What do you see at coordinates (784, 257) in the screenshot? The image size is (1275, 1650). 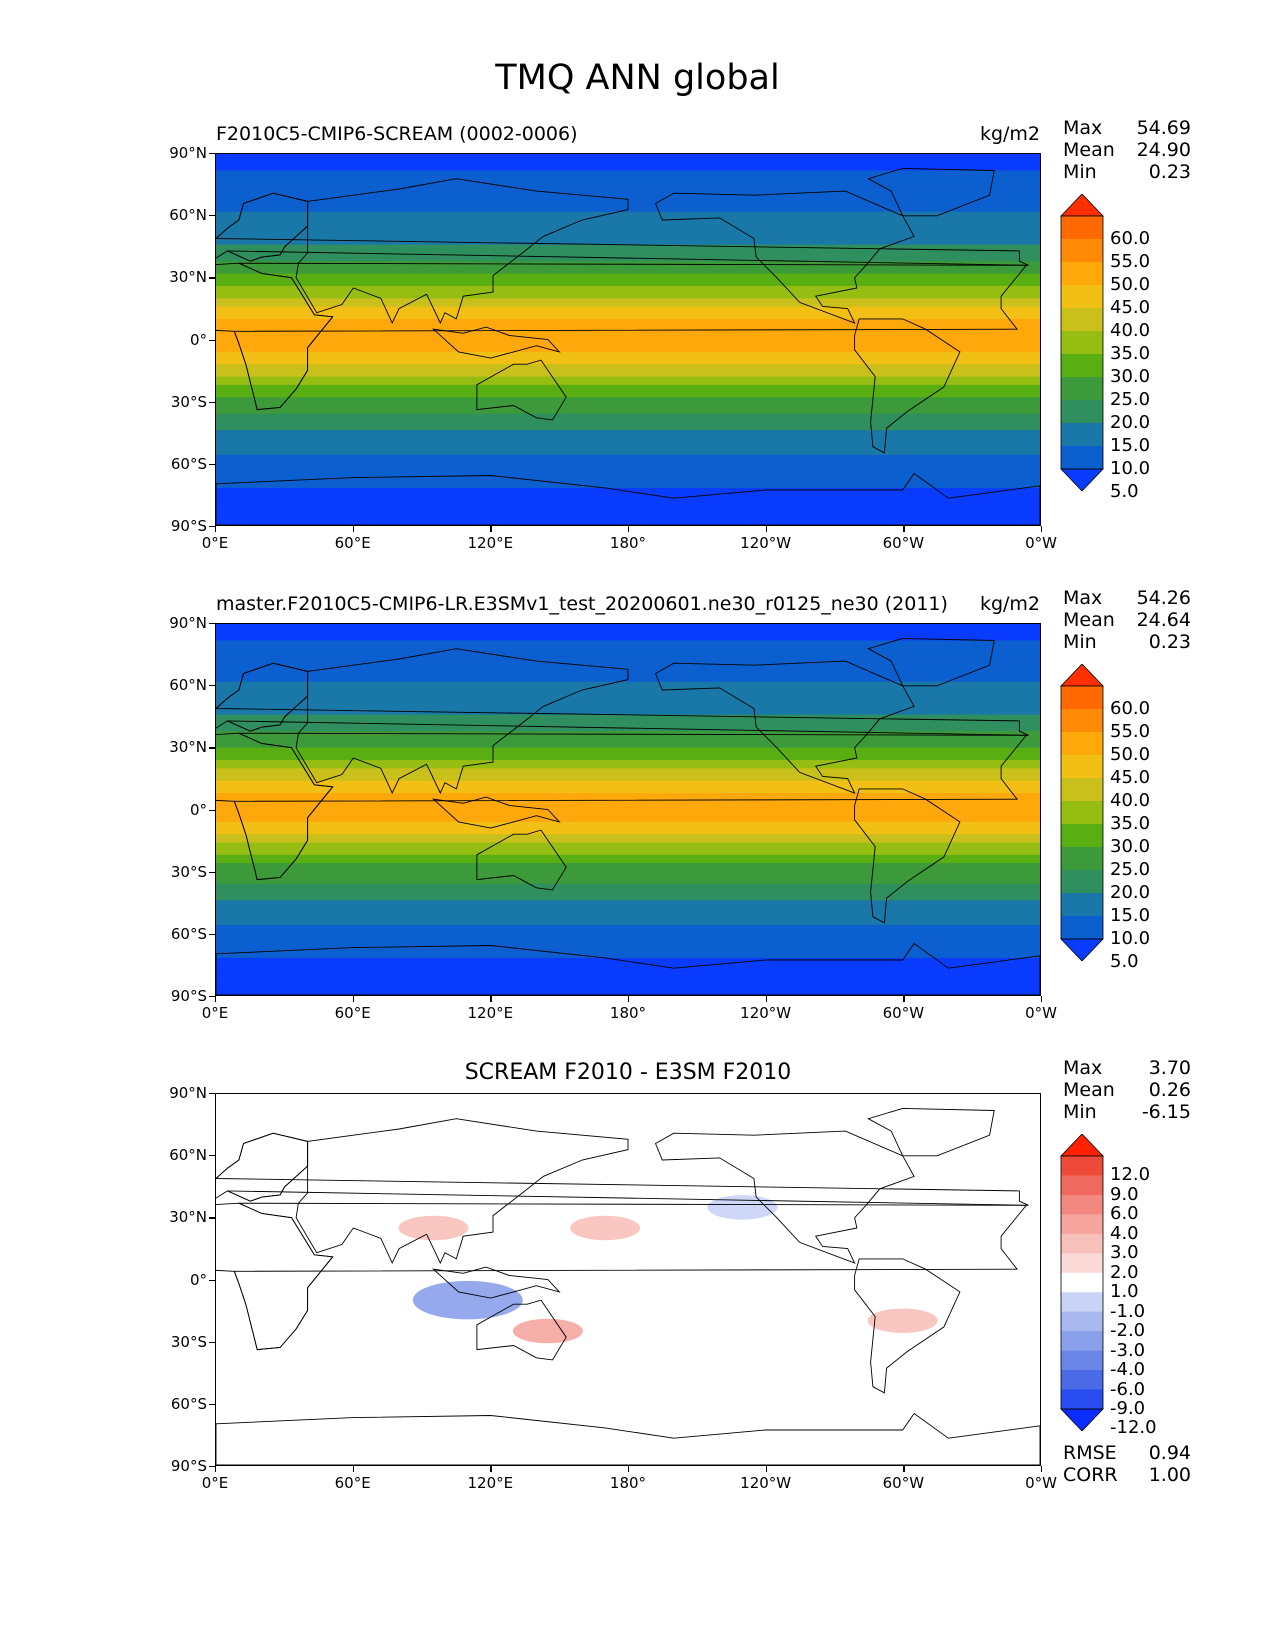 I see `panel-1-coastline-namerica` at bounding box center [784, 257].